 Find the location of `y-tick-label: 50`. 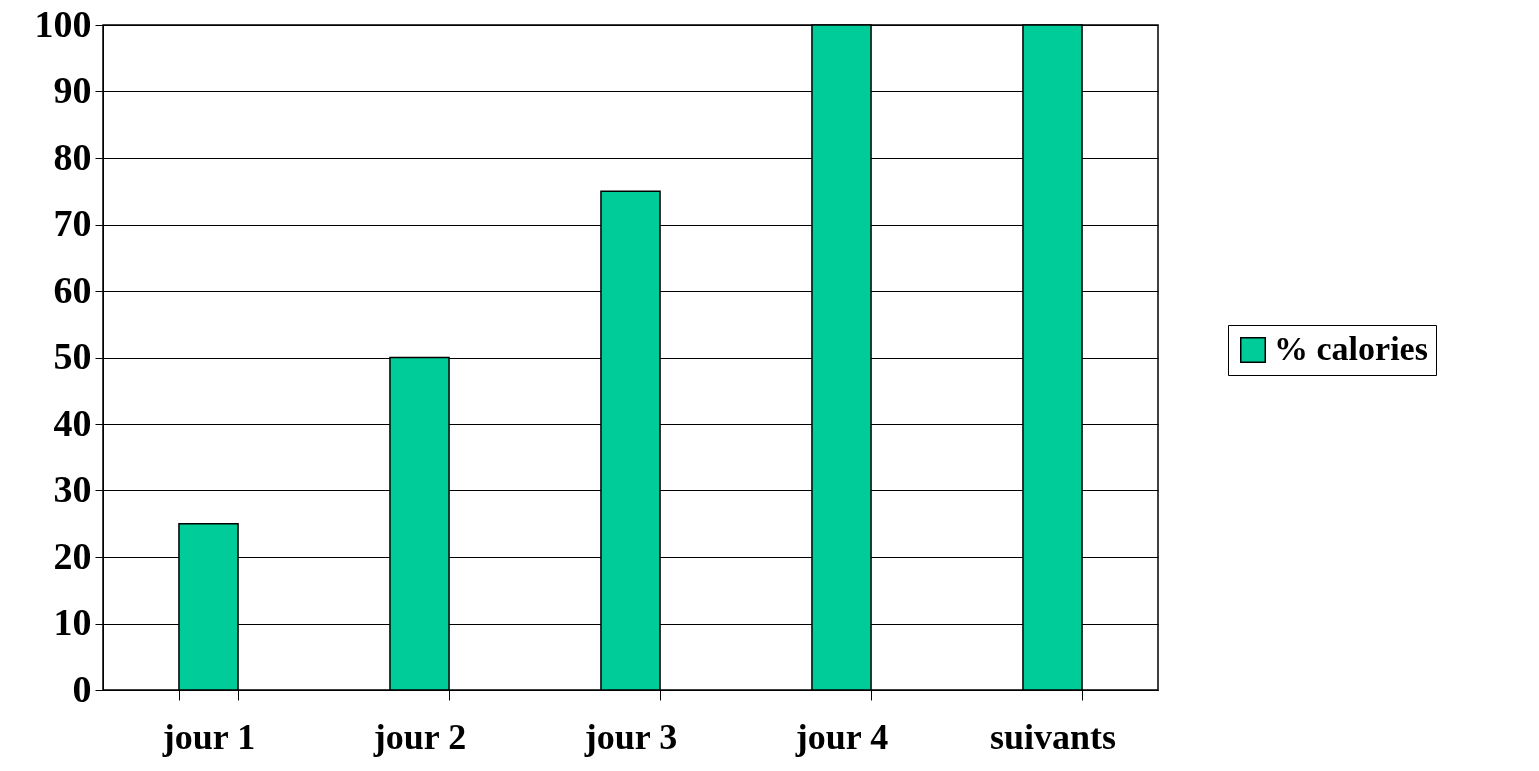

y-tick-label: 50 is located at coordinates (72, 356).